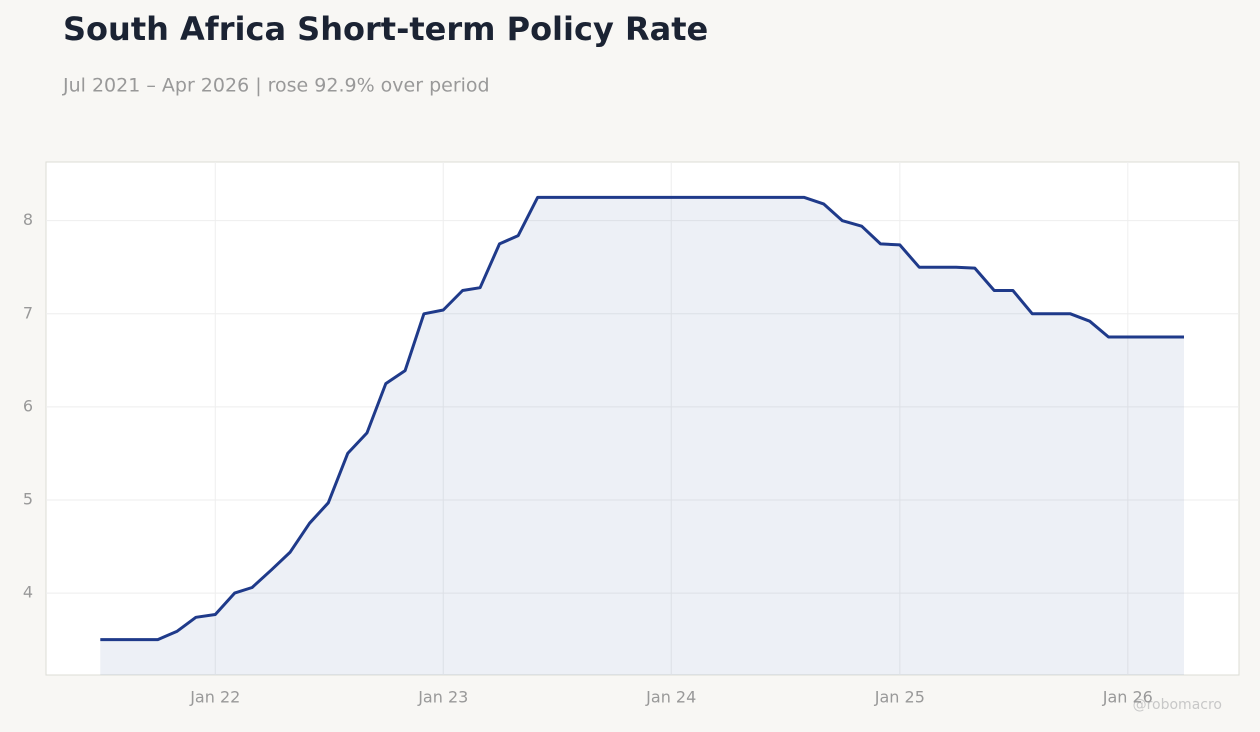 The width and height of the screenshot is (1260, 732). Describe the element at coordinates (899, 697) in the screenshot. I see `x-tick-label: Jan 25` at that location.